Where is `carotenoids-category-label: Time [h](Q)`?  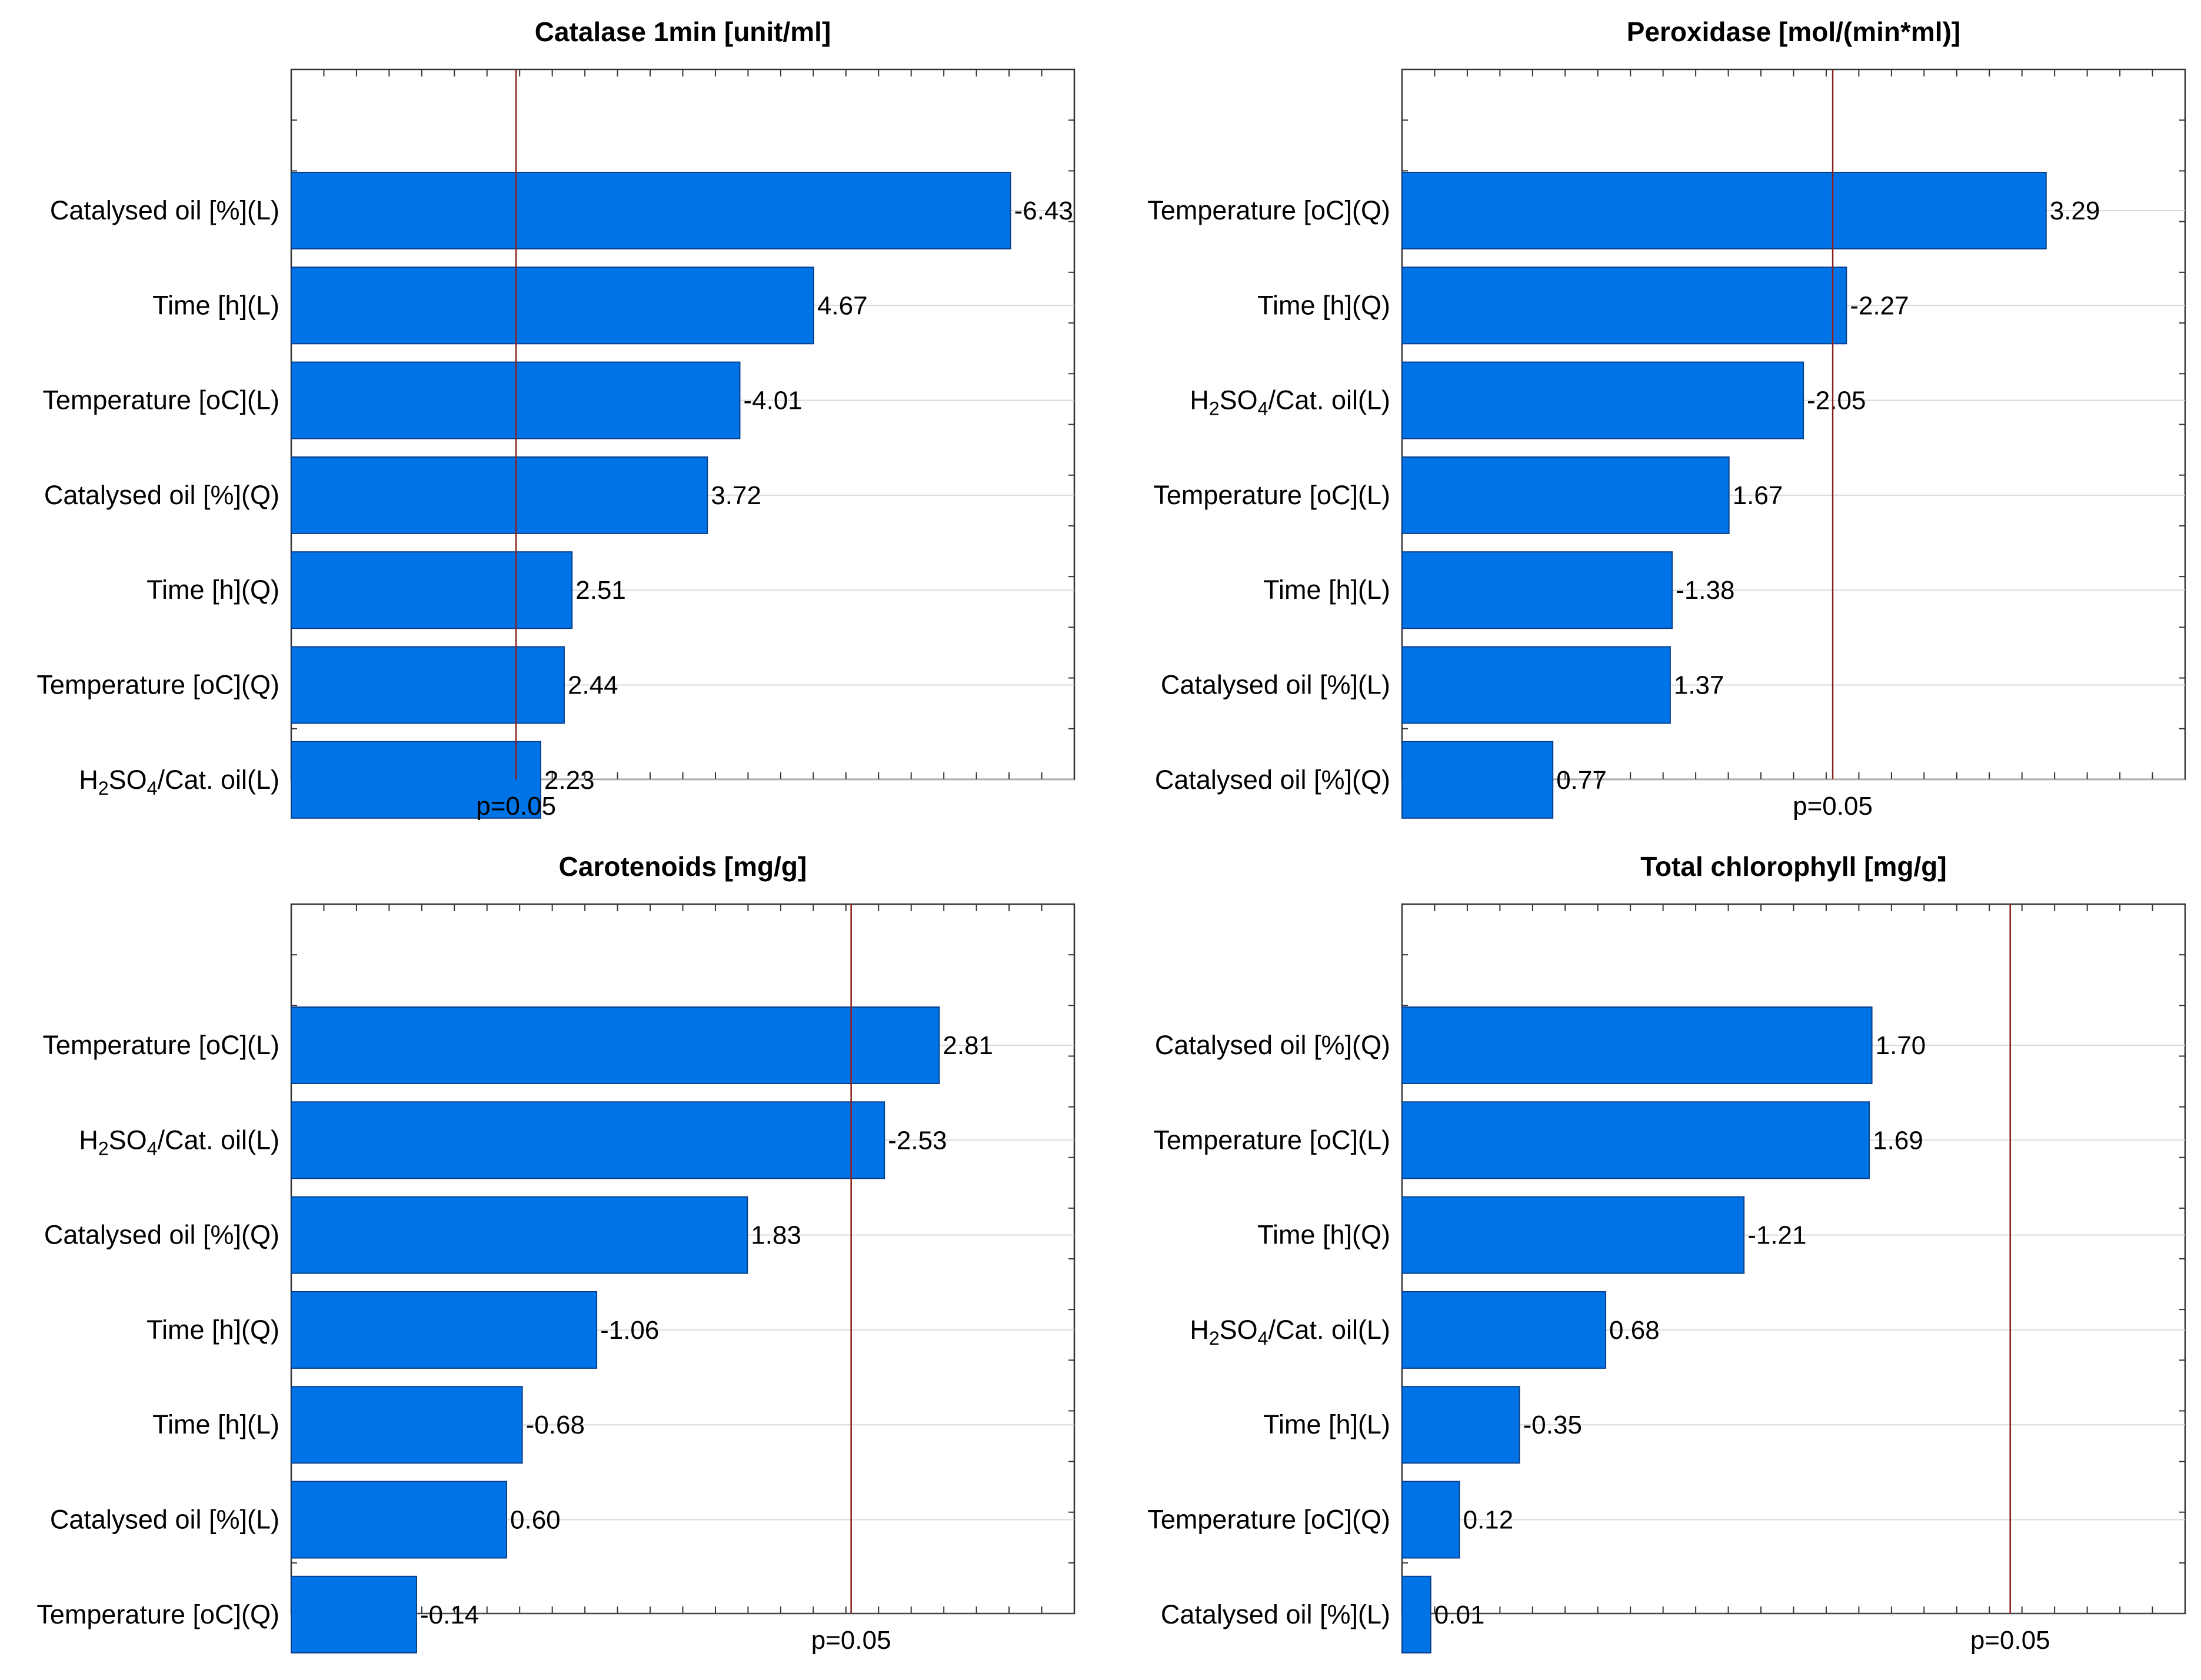 carotenoids-category-label: Time [h](Q) is located at coordinates (212, 1330).